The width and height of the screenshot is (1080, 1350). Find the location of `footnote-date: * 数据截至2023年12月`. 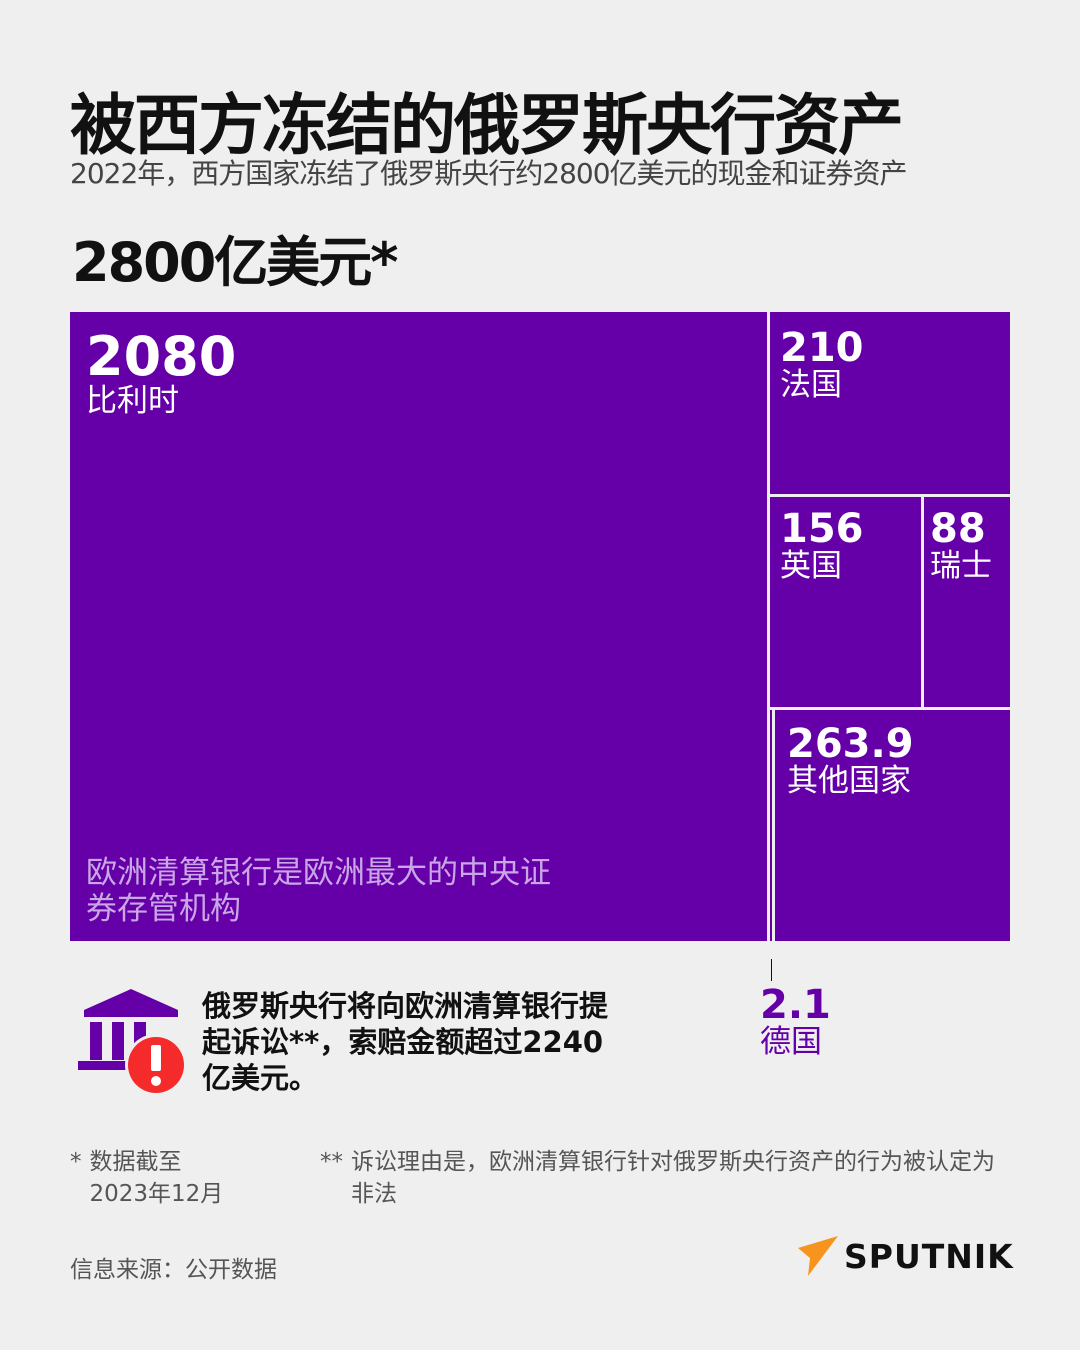

footnote-date: * 数据截至2023年12月 is located at coordinates (170, 1178).